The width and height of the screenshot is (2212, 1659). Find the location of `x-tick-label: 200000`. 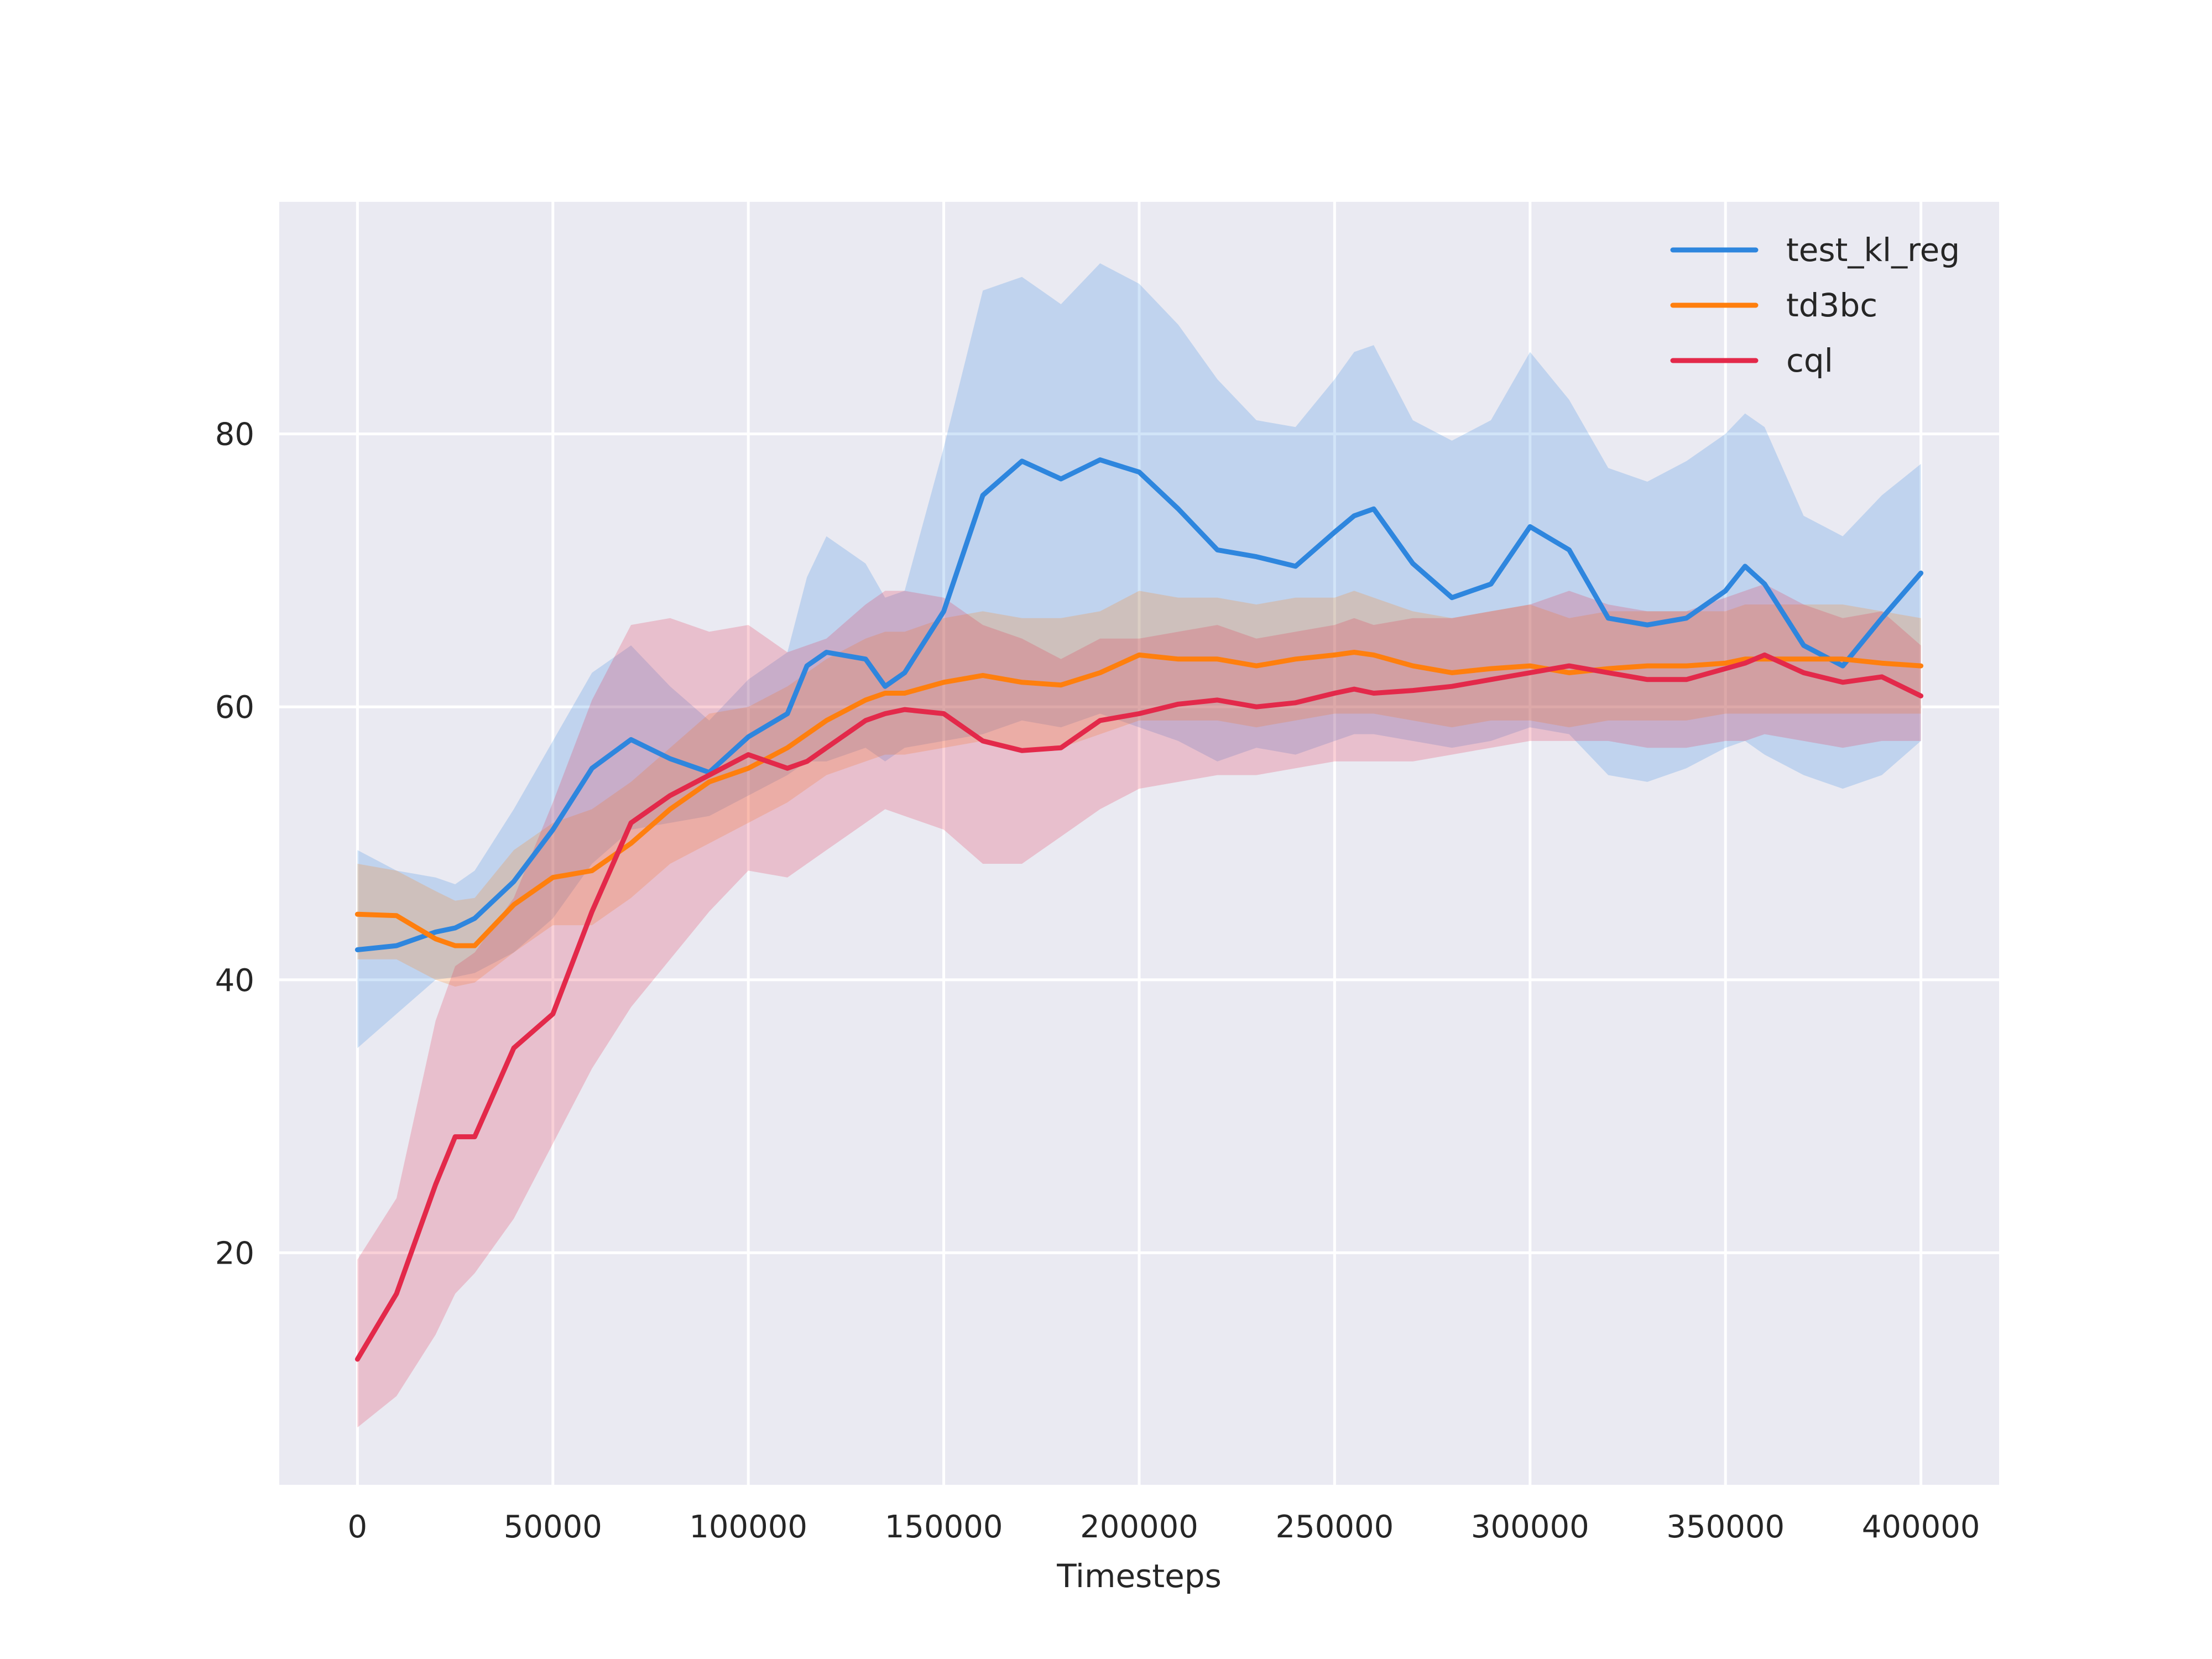

x-tick-label: 200000 is located at coordinates (1139, 1527).